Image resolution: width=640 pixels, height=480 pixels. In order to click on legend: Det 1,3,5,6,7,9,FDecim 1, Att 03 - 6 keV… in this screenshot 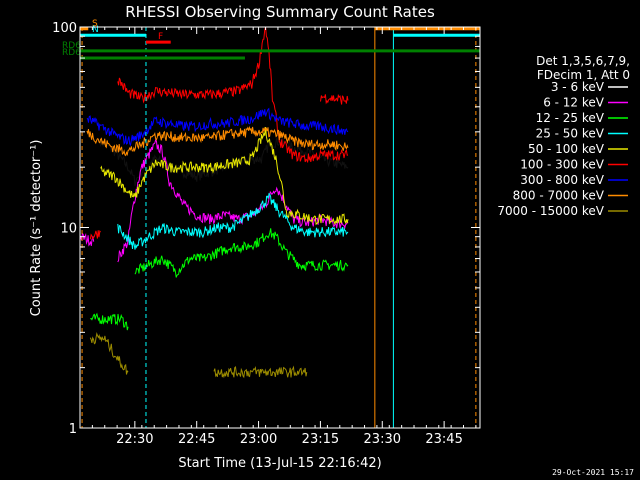, I will do `click(563, 136)`.